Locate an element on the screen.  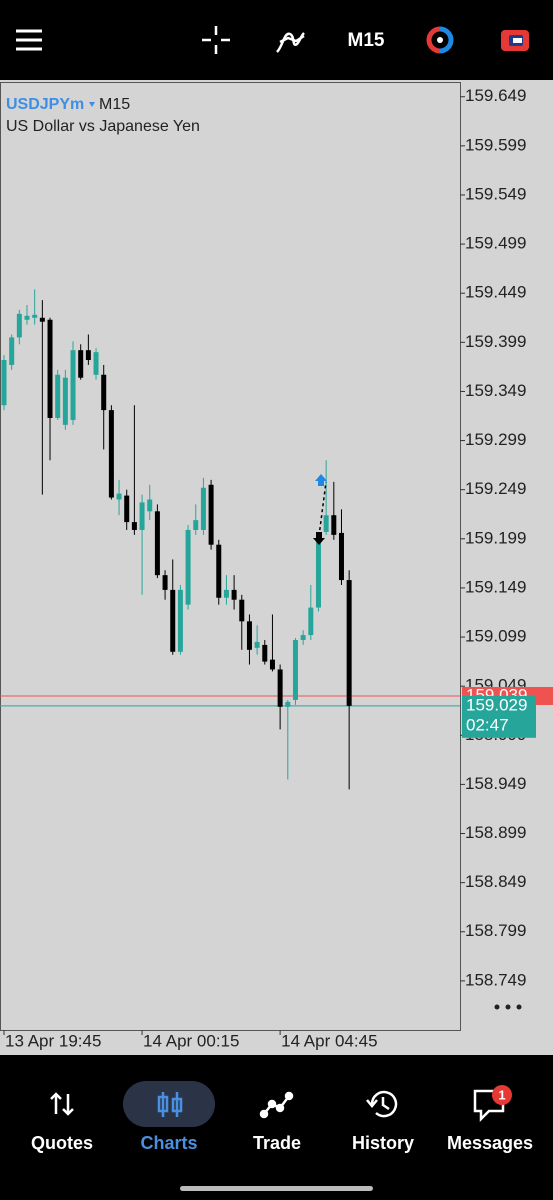
trade-toggle-button is located at coordinates (440, 40).